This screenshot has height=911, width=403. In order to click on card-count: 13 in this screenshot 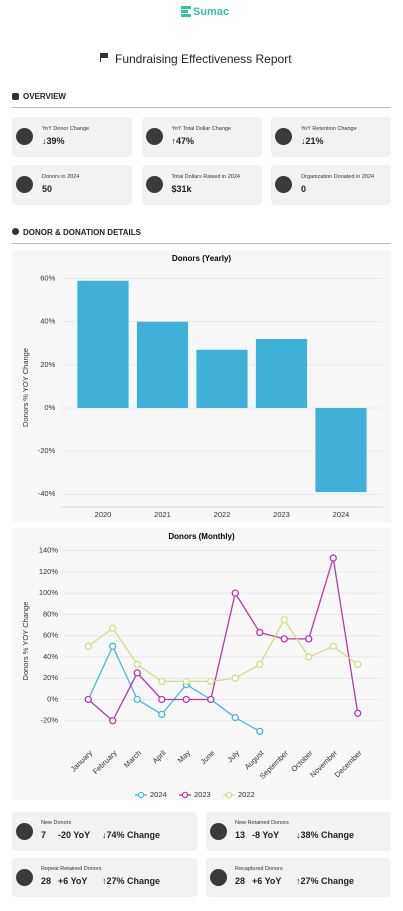, I will do `click(240, 835)`.